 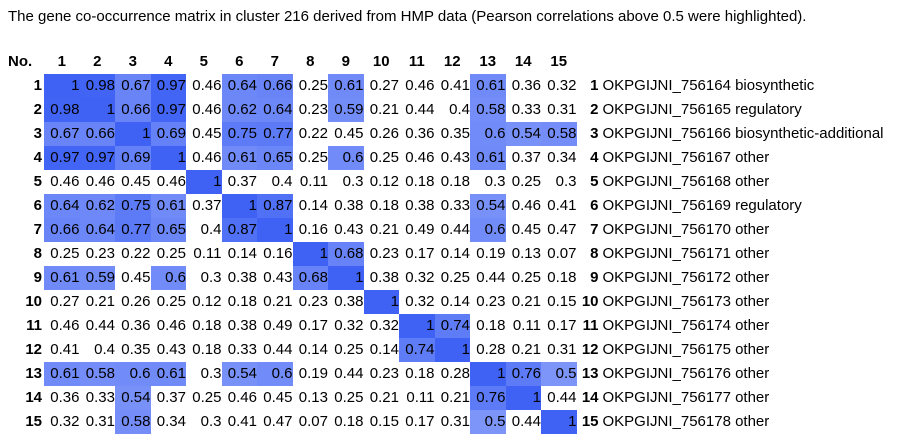 What do you see at coordinates (590, 373) in the screenshot?
I see `gene-number: 13` at bounding box center [590, 373].